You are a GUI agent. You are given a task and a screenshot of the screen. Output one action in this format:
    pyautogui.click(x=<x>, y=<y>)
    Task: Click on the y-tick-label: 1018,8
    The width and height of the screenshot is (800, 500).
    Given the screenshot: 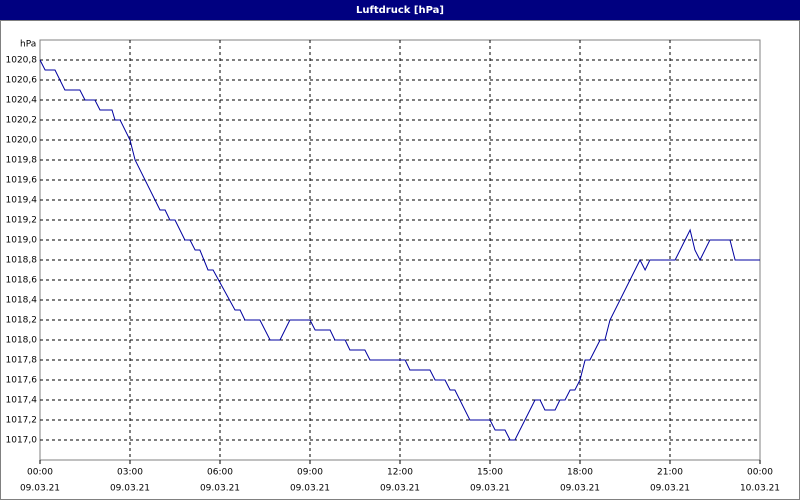 What is the action you would take?
    pyautogui.click(x=22, y=261)
    